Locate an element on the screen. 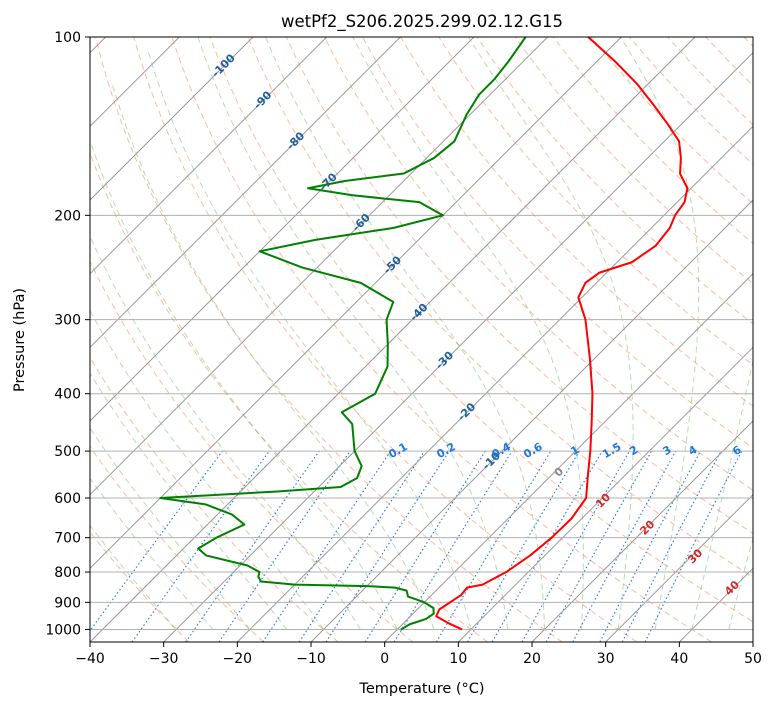 The height and width of the screenshot is (708, 775). x-tick-label: −20 is located at coordinates (238, 659).